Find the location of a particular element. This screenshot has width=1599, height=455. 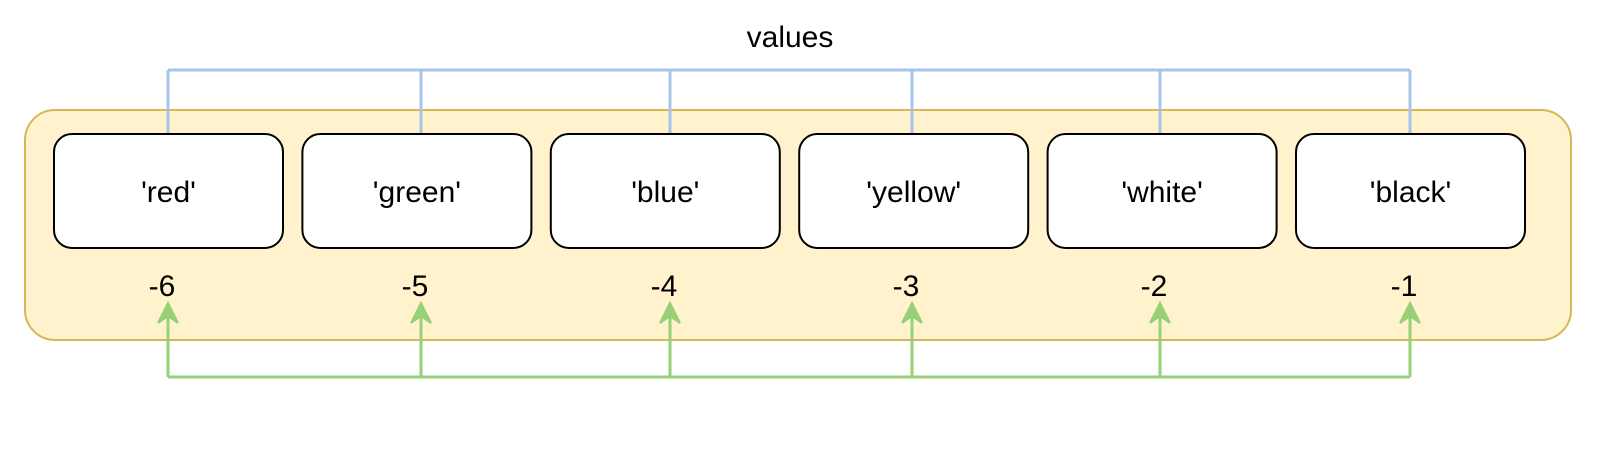

cell-index: -5 is located at coordinates (415, 286).